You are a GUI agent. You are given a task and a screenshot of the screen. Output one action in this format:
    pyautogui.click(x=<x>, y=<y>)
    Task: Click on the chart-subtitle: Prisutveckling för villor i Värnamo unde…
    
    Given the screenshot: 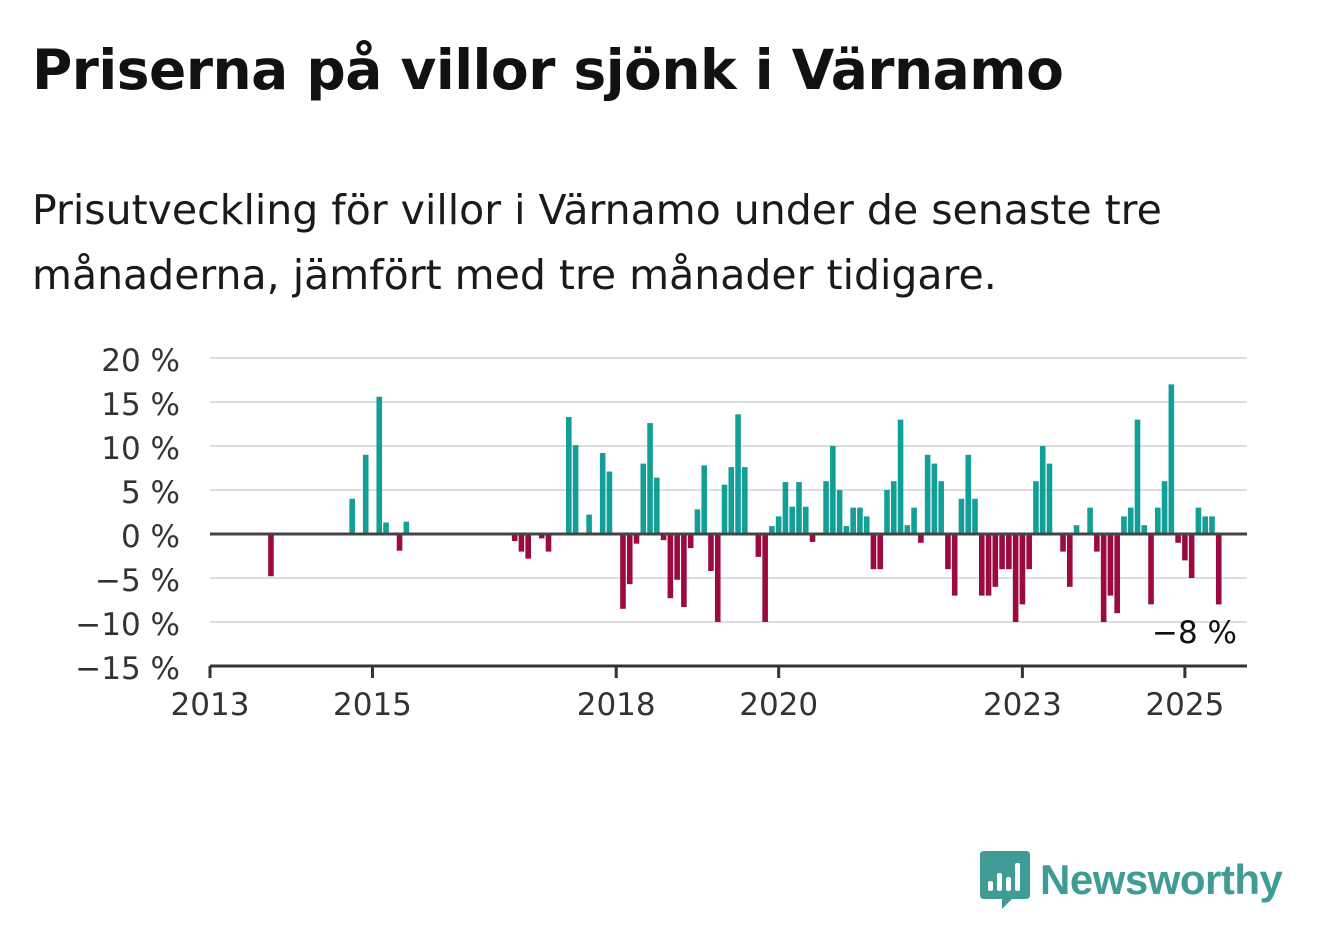 What is the action you would take?
    pyautogui.click(x=597, y=242)
    